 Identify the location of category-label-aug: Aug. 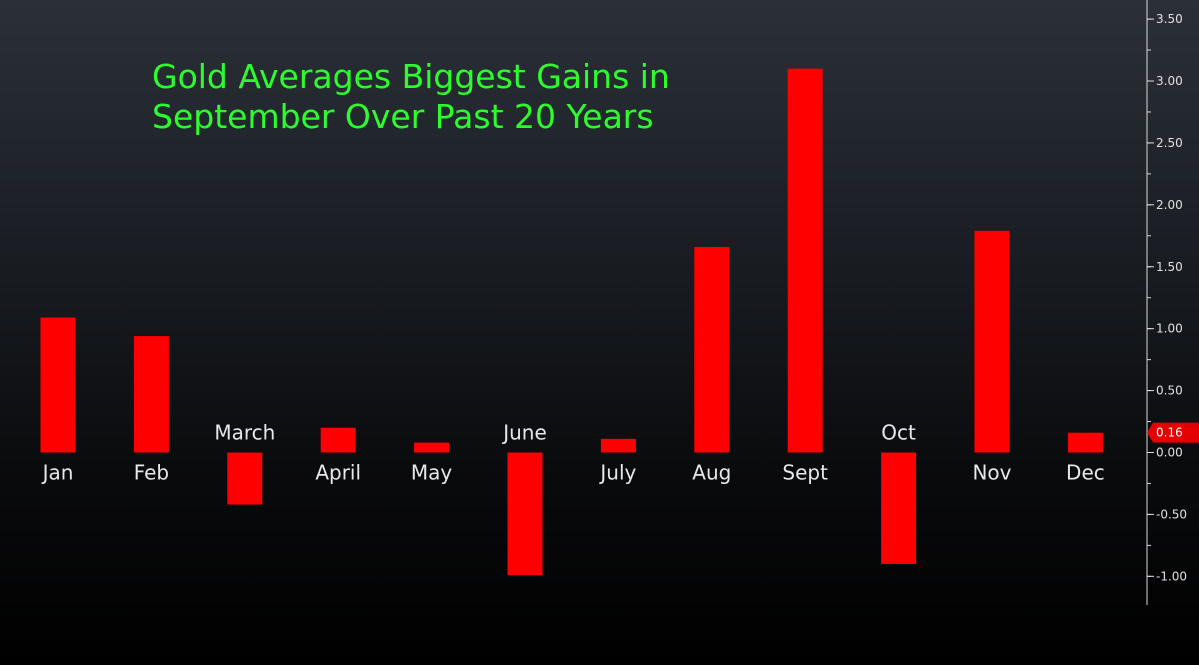
(711, 473).